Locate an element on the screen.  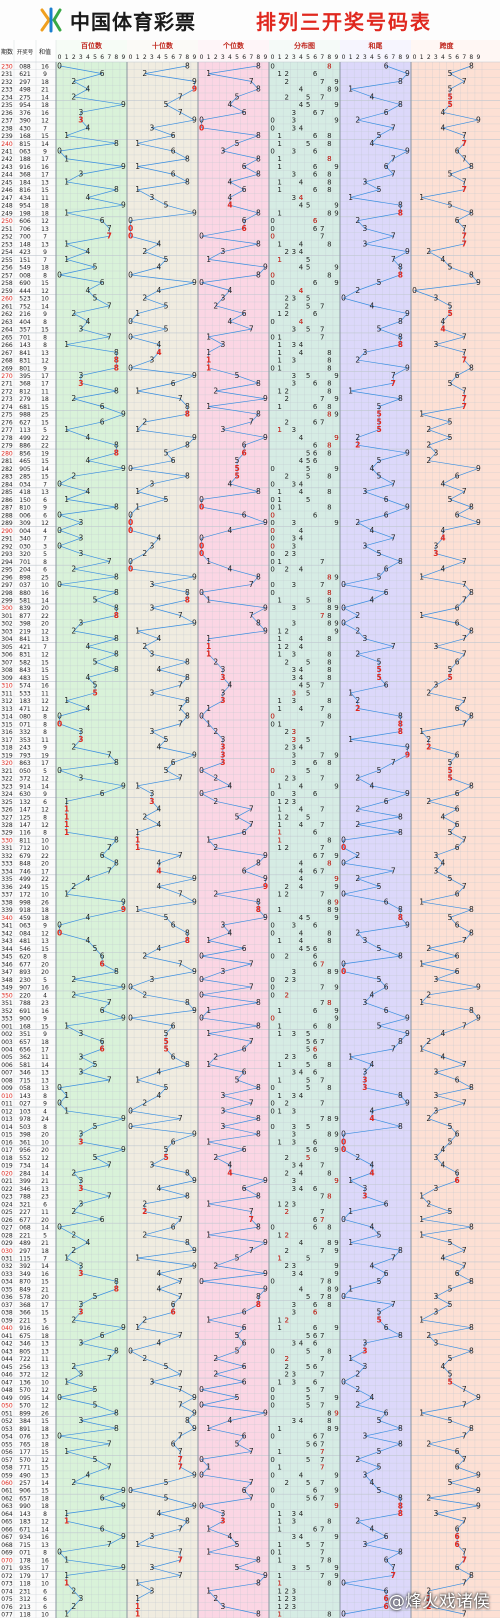
trend-point-shi: 3 is located at coordinates (151, 483).